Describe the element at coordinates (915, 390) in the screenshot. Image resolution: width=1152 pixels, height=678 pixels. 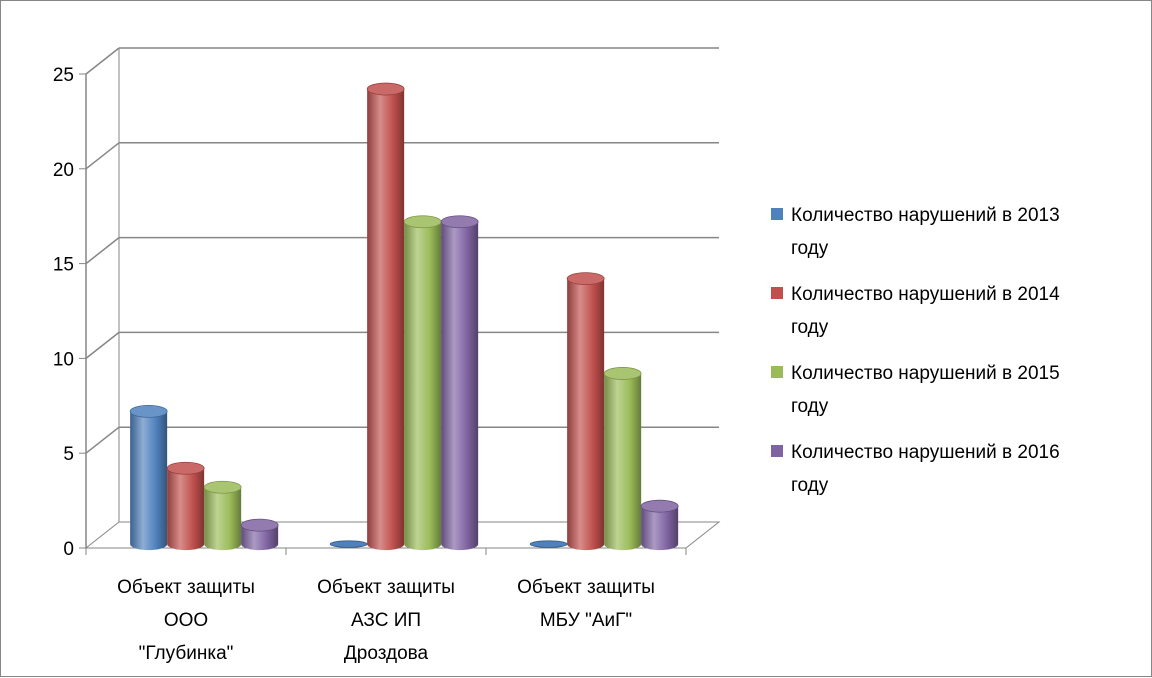
I see `legend-entry: Количество нарушений в 2015 году` at that location.